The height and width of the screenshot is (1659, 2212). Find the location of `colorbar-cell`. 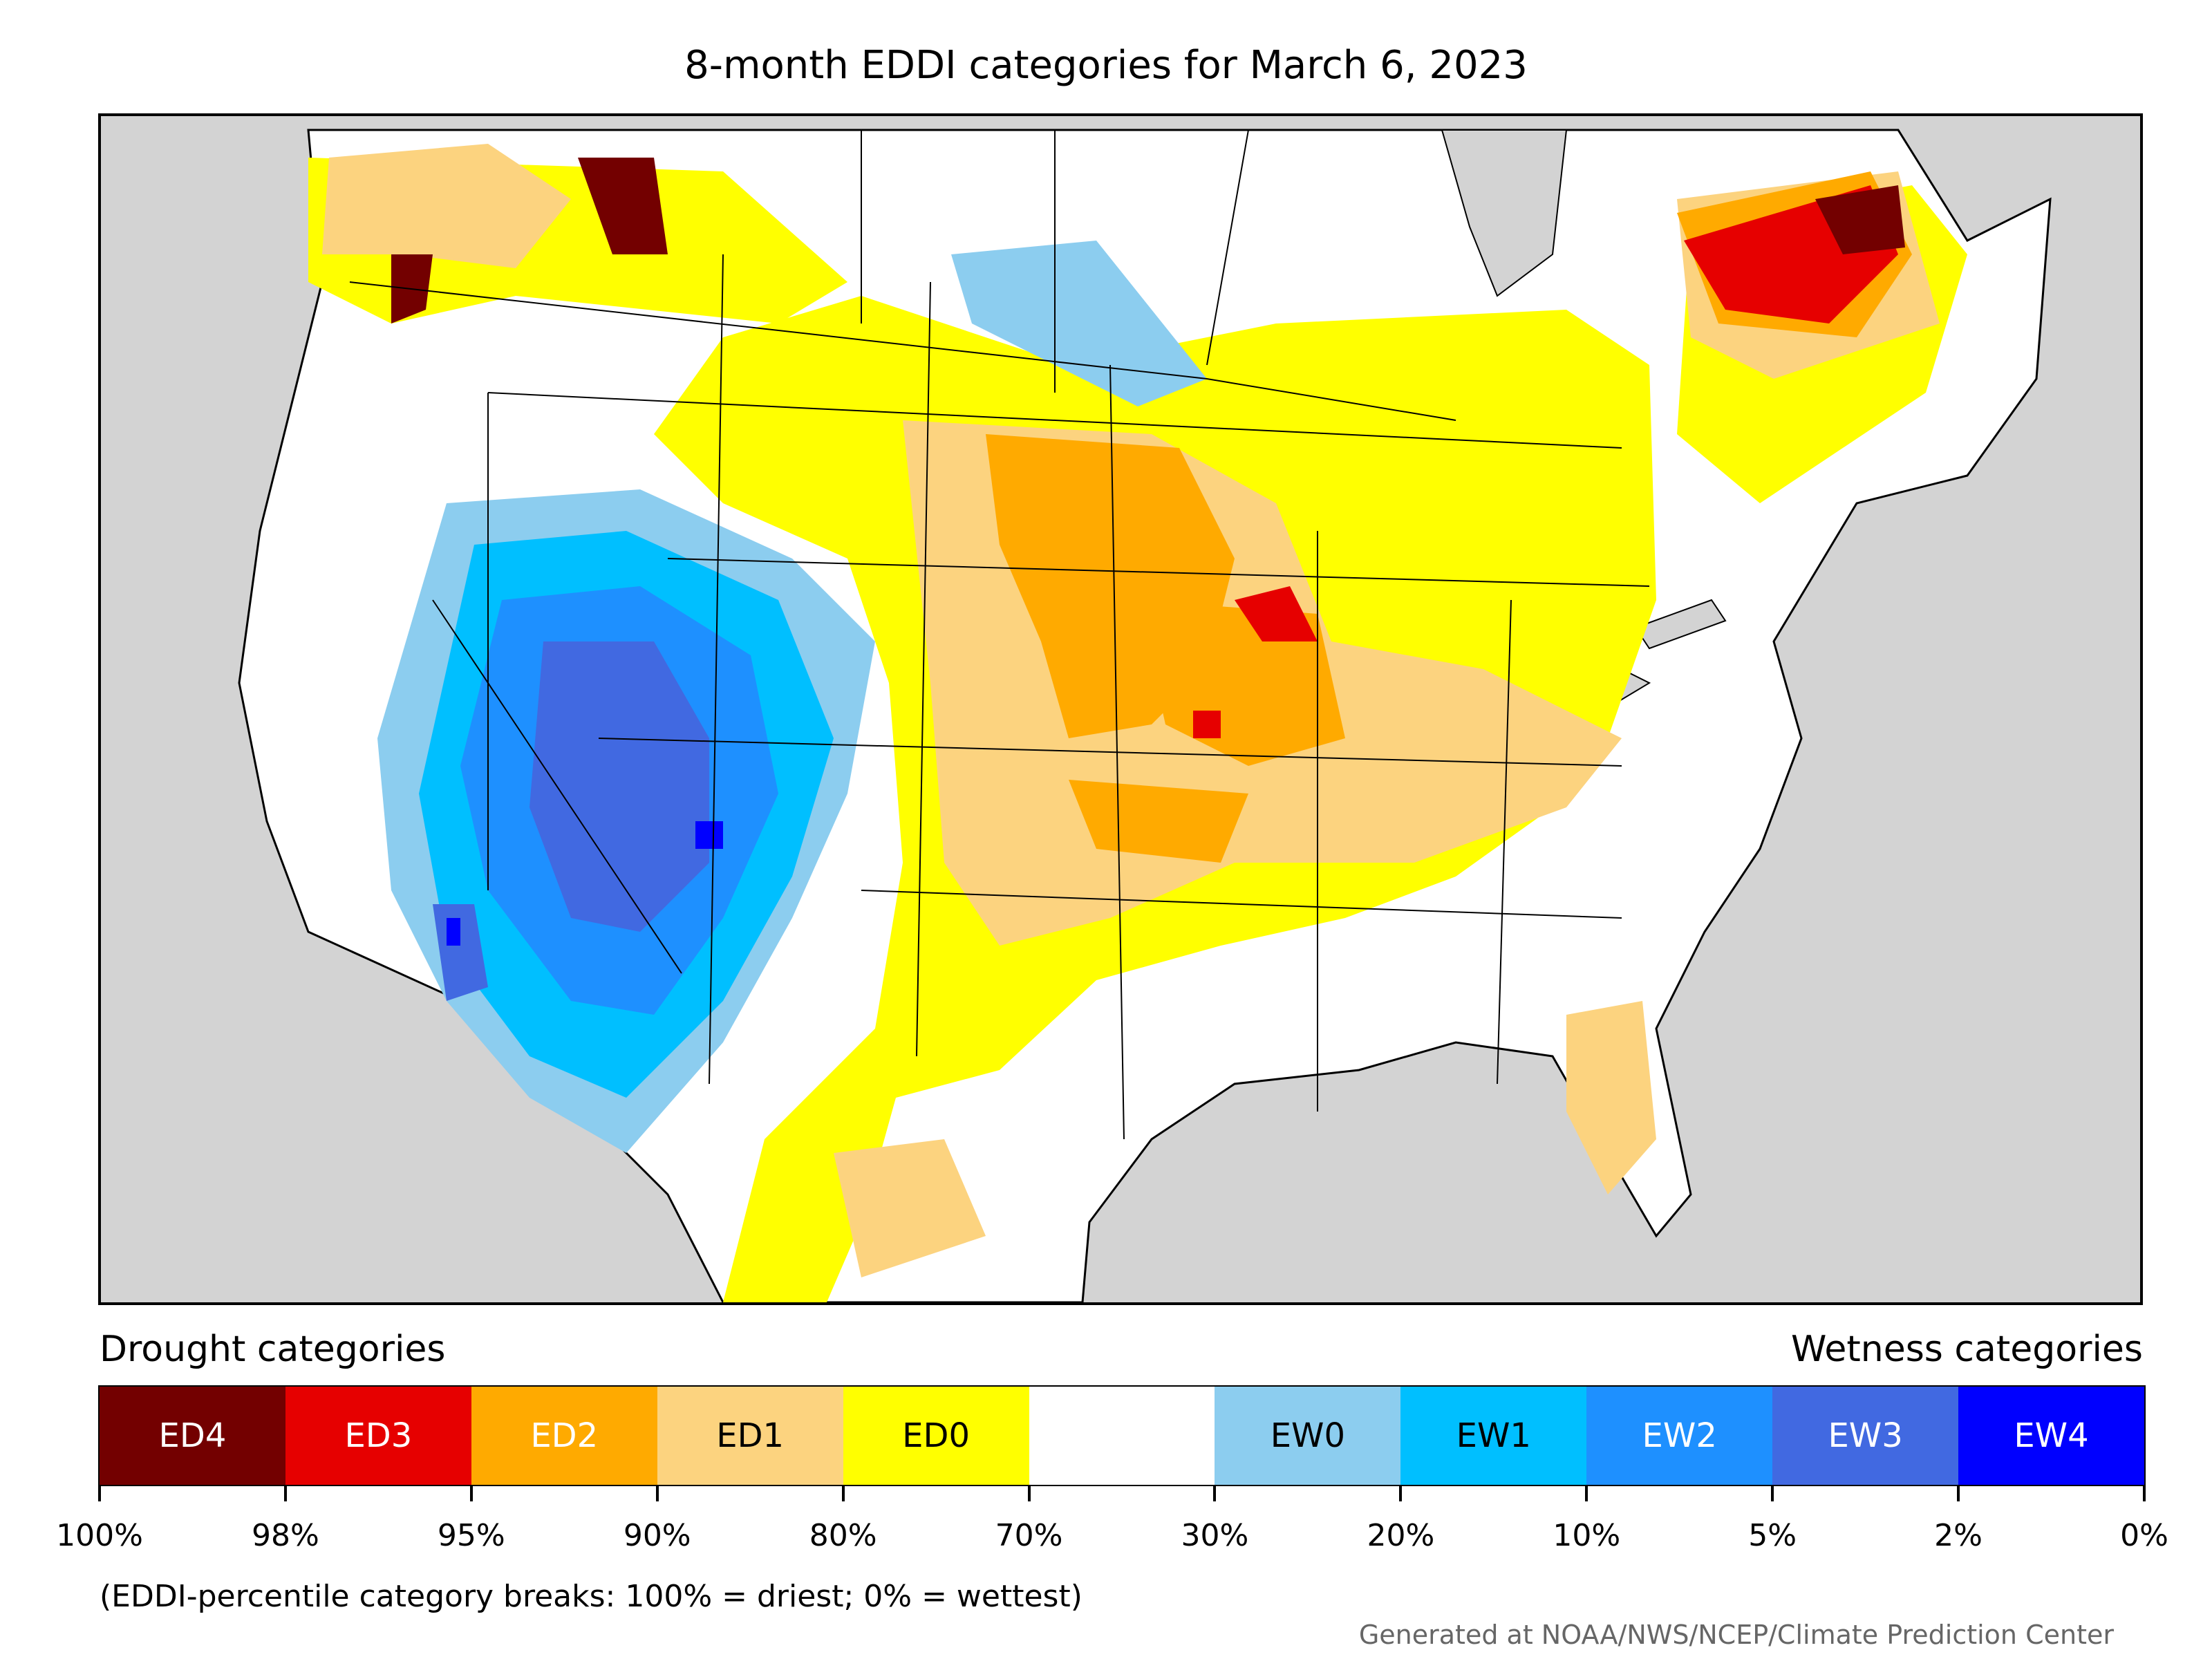

colorbar-cell is located at coordinates (1122, 1436).